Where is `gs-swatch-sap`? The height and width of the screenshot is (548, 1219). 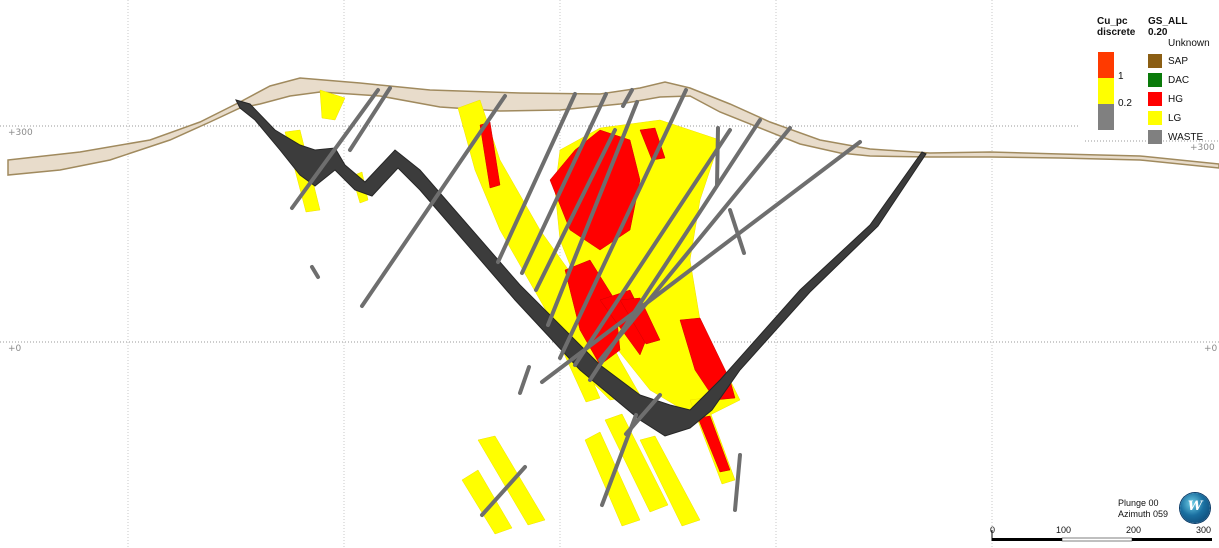 gs-swatch-sap is located at coordinates (1155, 61).